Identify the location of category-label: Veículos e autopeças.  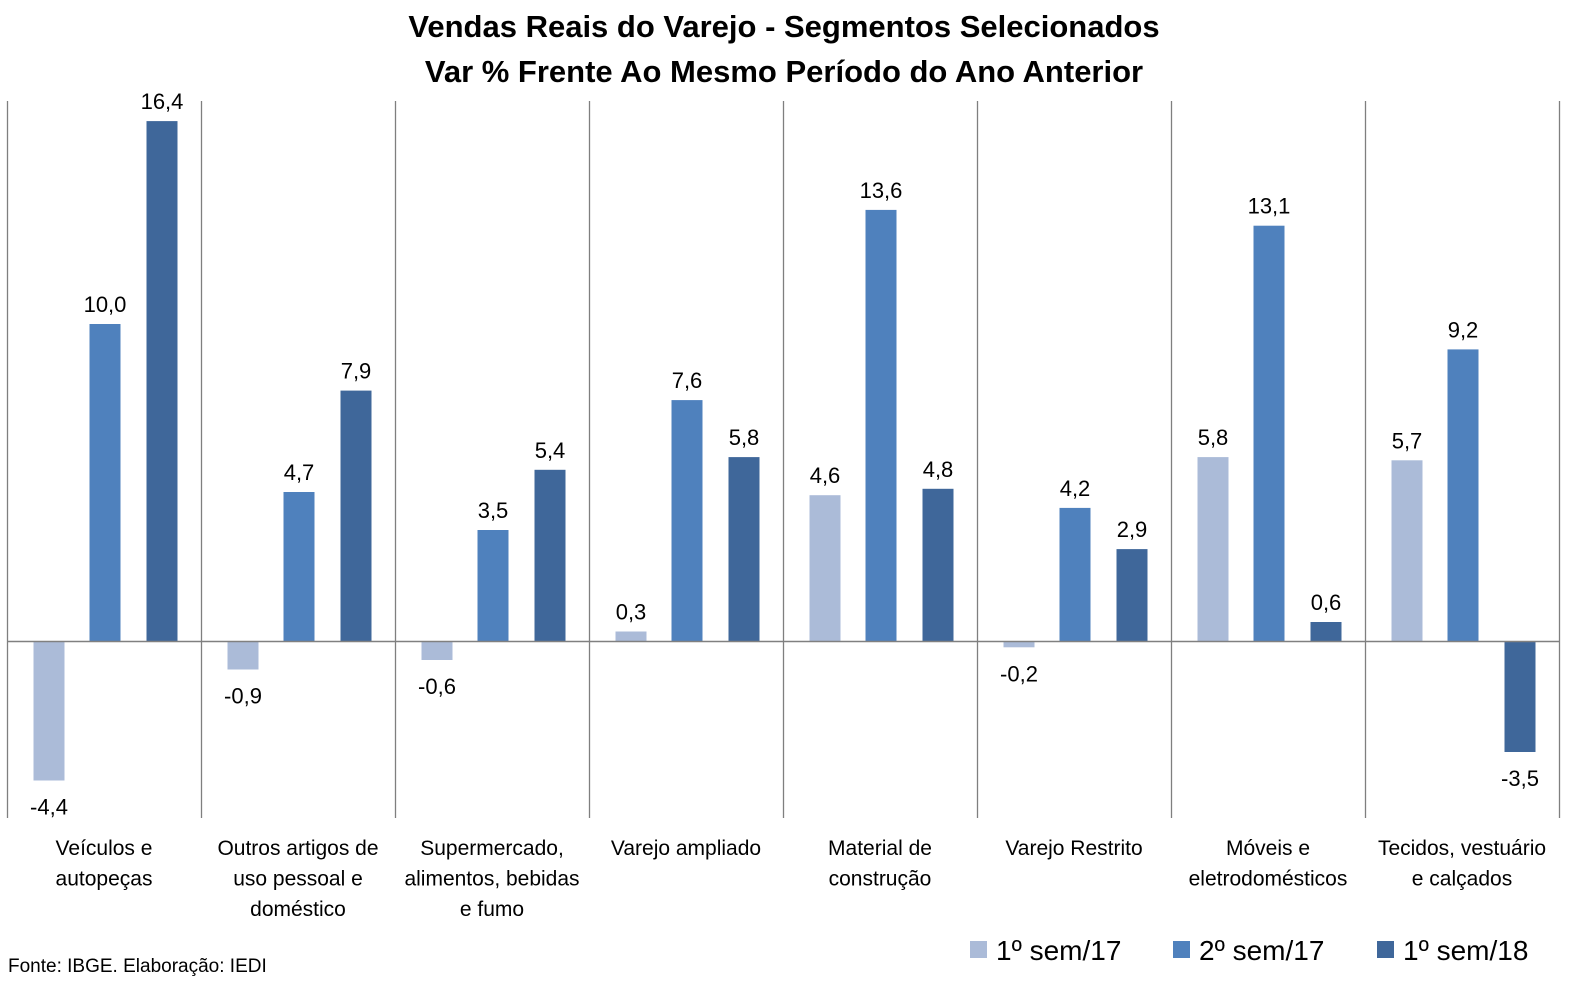
(104, 864).